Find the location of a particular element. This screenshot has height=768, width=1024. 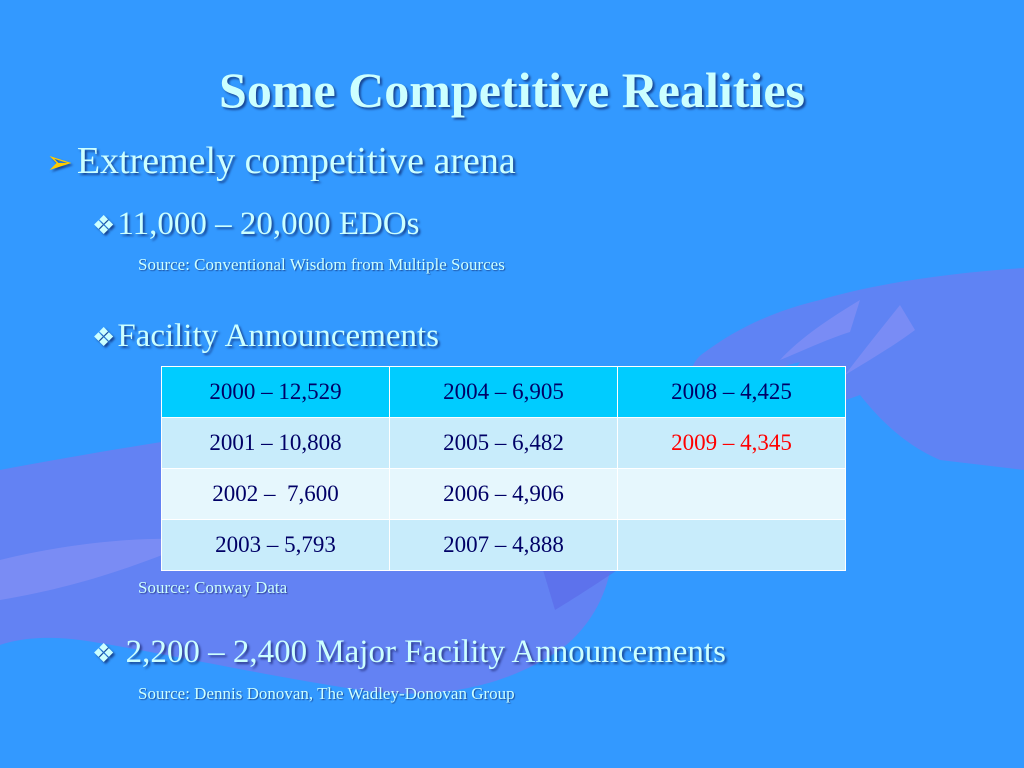

upper-hand-fingers is located at coordinates (847, 337).